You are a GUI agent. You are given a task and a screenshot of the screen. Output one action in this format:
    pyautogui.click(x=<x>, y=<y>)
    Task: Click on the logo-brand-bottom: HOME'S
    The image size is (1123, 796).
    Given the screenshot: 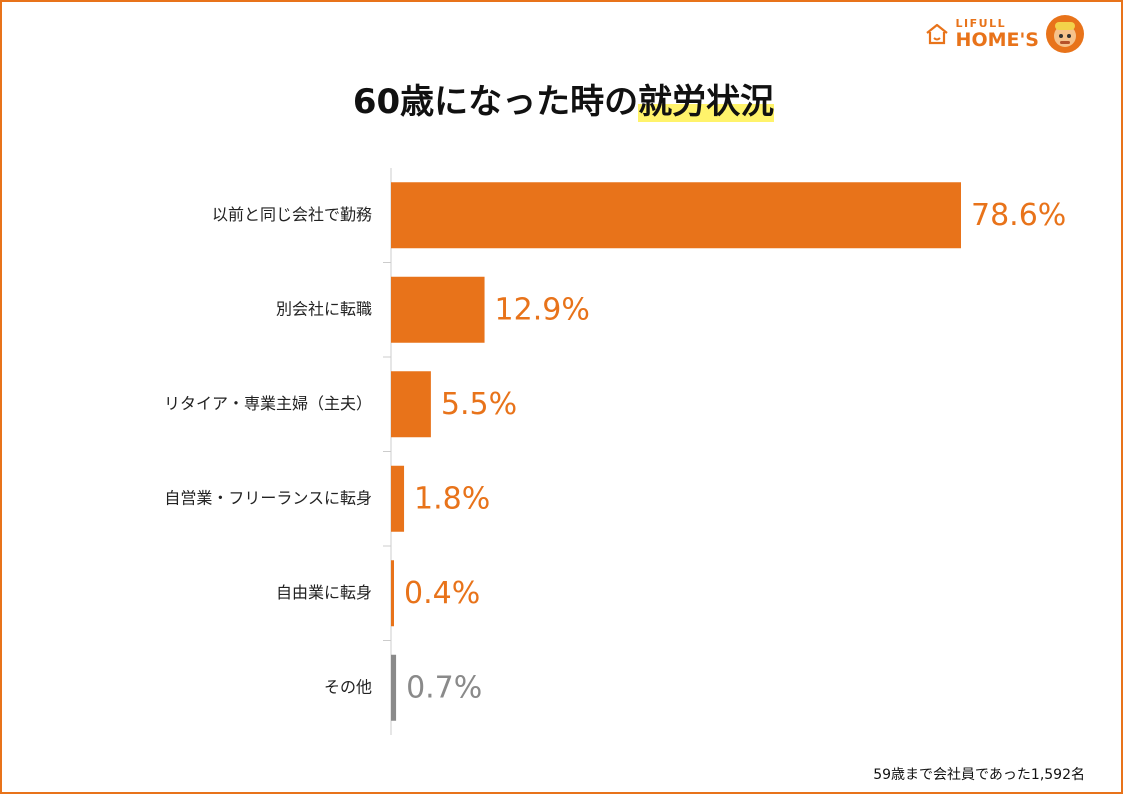 What is the action you would take?
    pyautogui.click(x=997, y=40)
    